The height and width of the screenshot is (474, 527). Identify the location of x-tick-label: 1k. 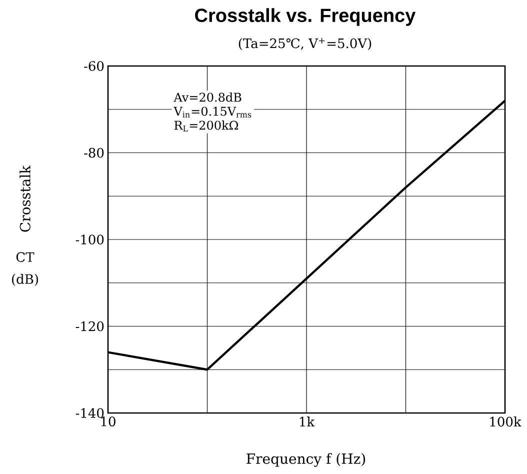
(307, 421).